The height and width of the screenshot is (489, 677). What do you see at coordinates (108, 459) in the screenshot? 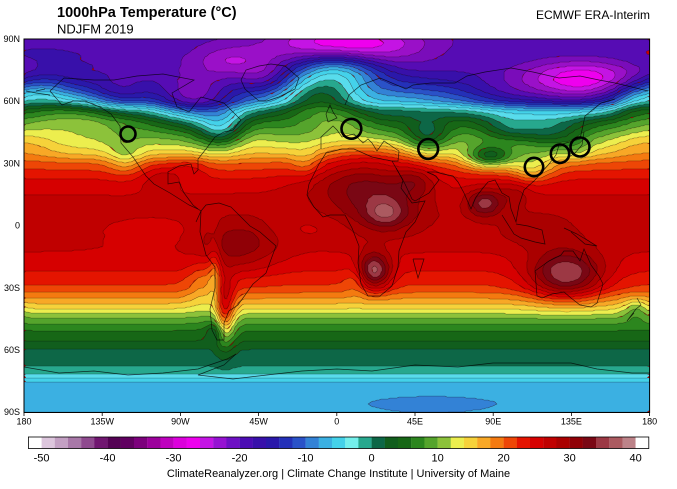
I see `svg-text: -40` at bounding box center [108, 459].